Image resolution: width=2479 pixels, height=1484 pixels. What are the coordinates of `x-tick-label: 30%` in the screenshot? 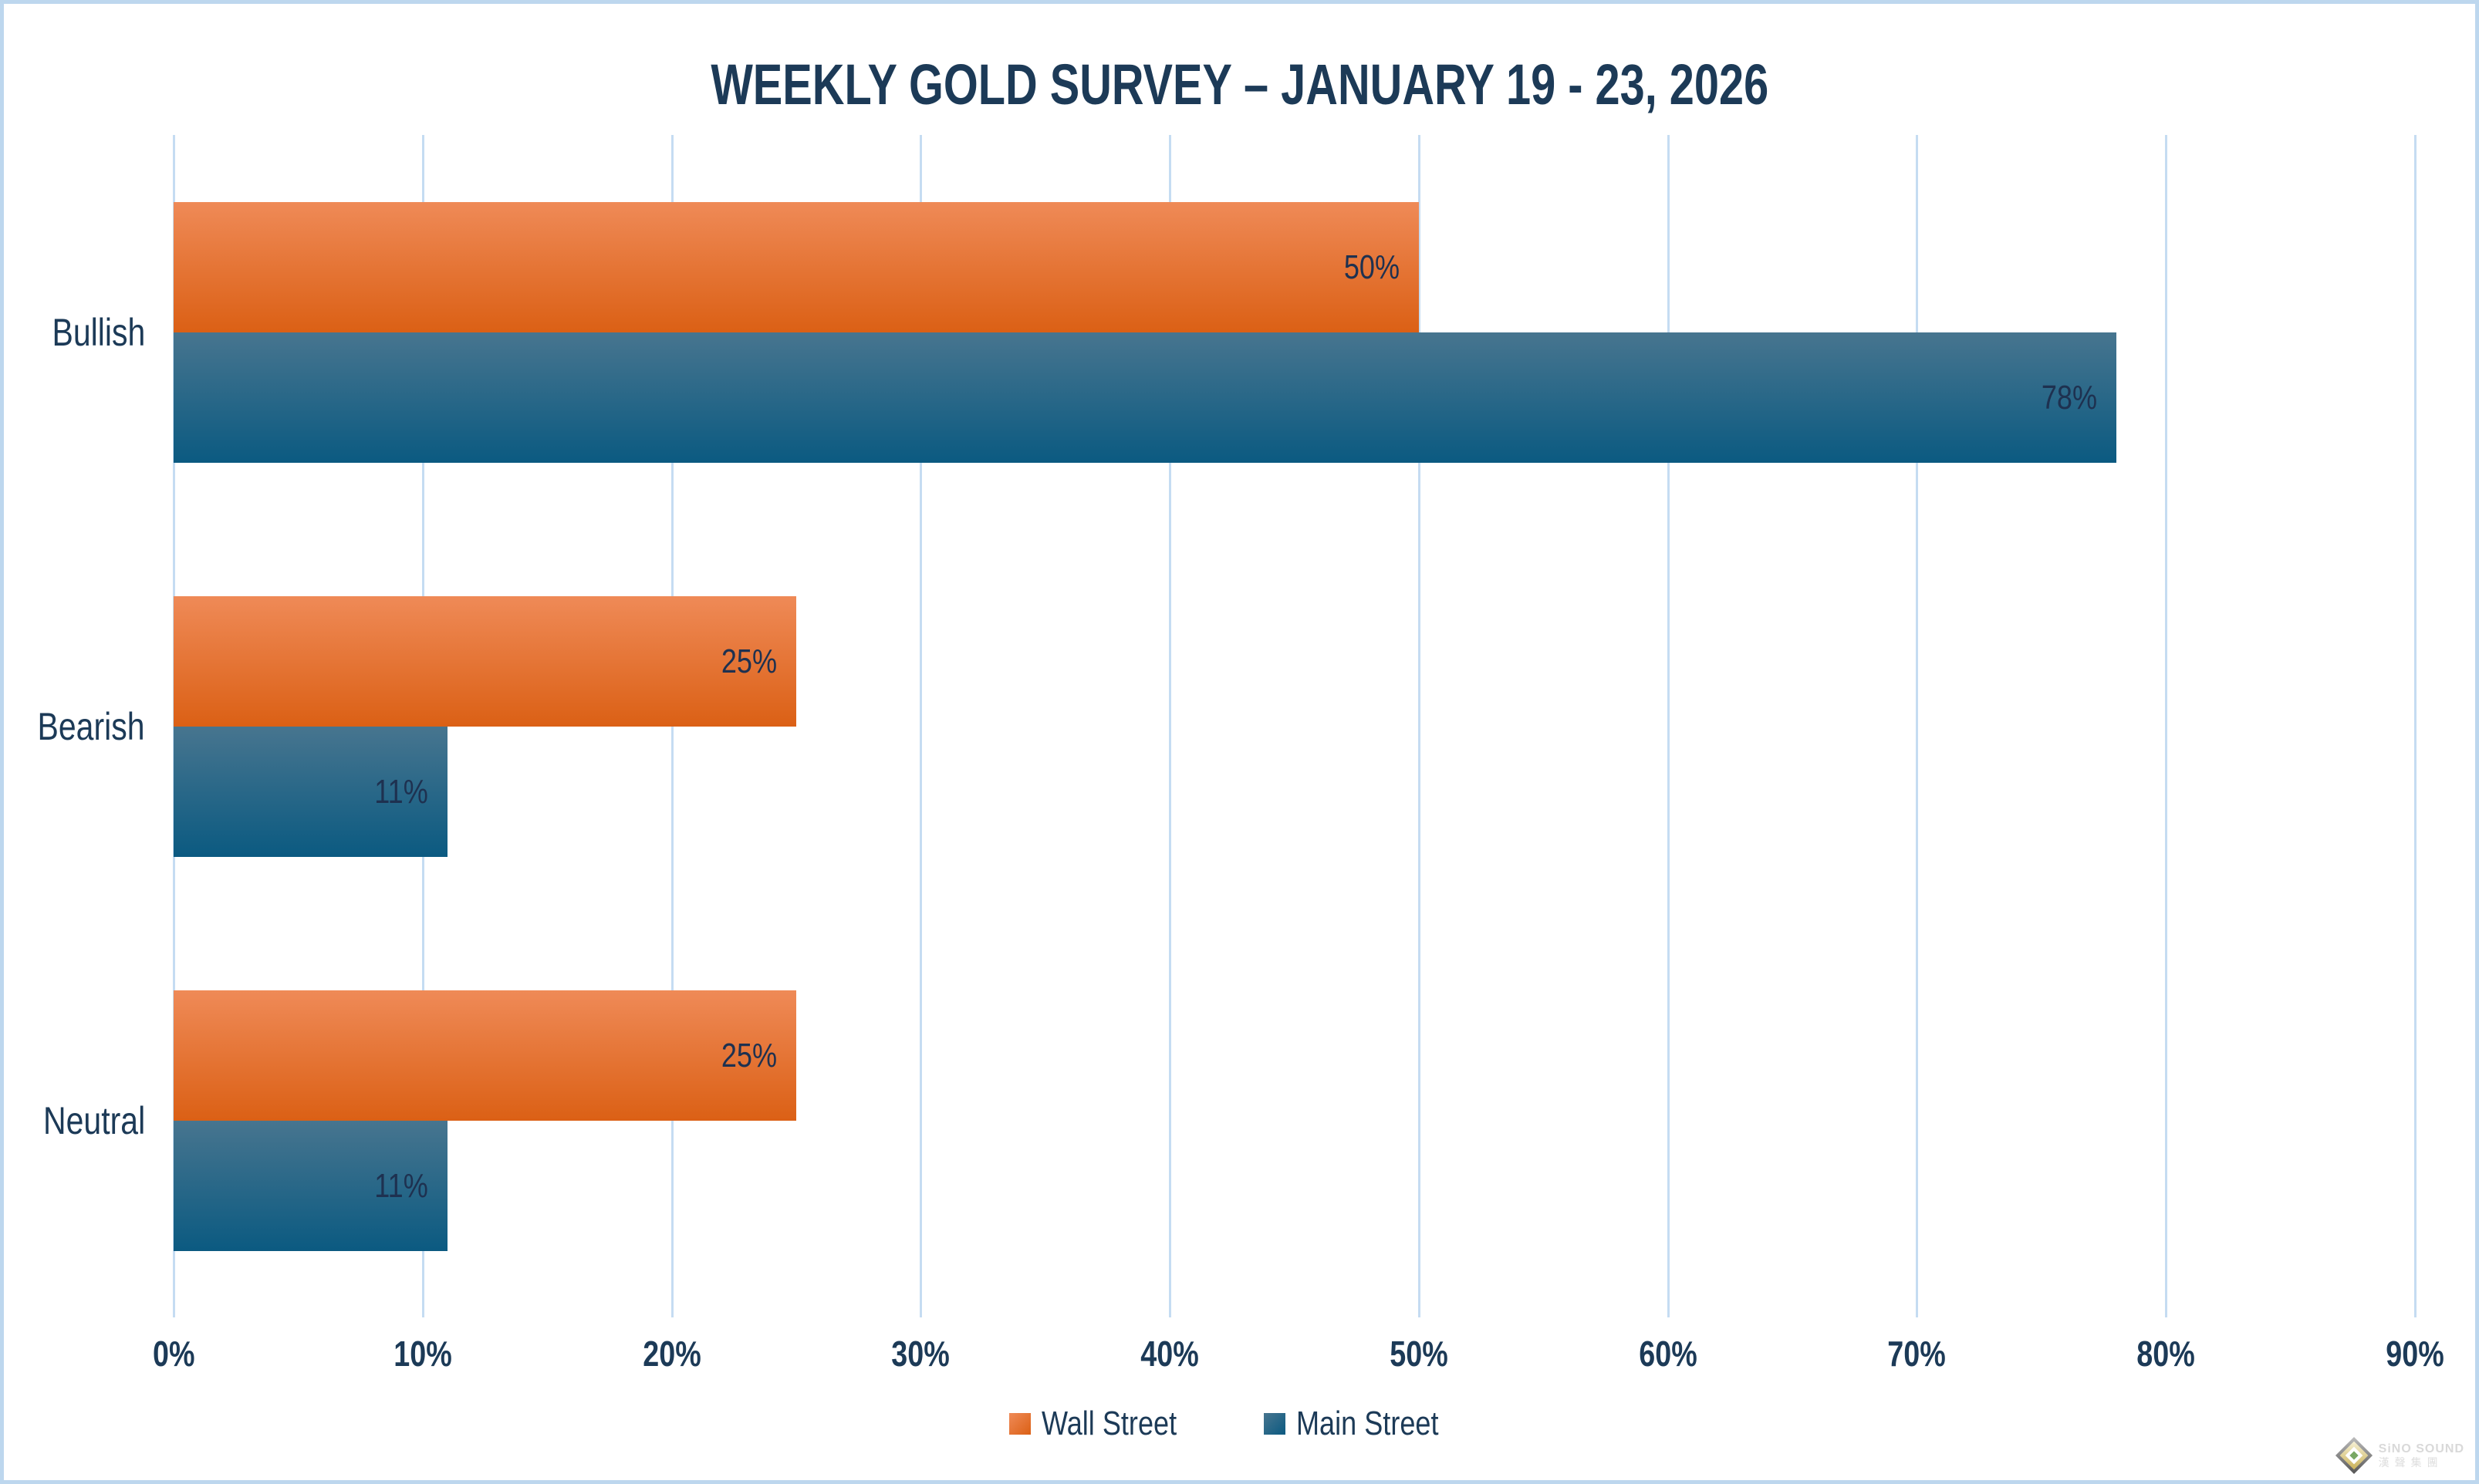 It's located at (921, 1354).